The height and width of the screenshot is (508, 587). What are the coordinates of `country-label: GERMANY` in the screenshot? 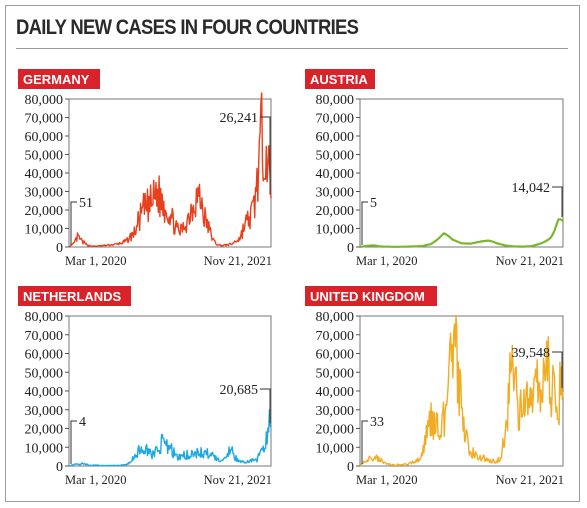 It's located at (56, 79).